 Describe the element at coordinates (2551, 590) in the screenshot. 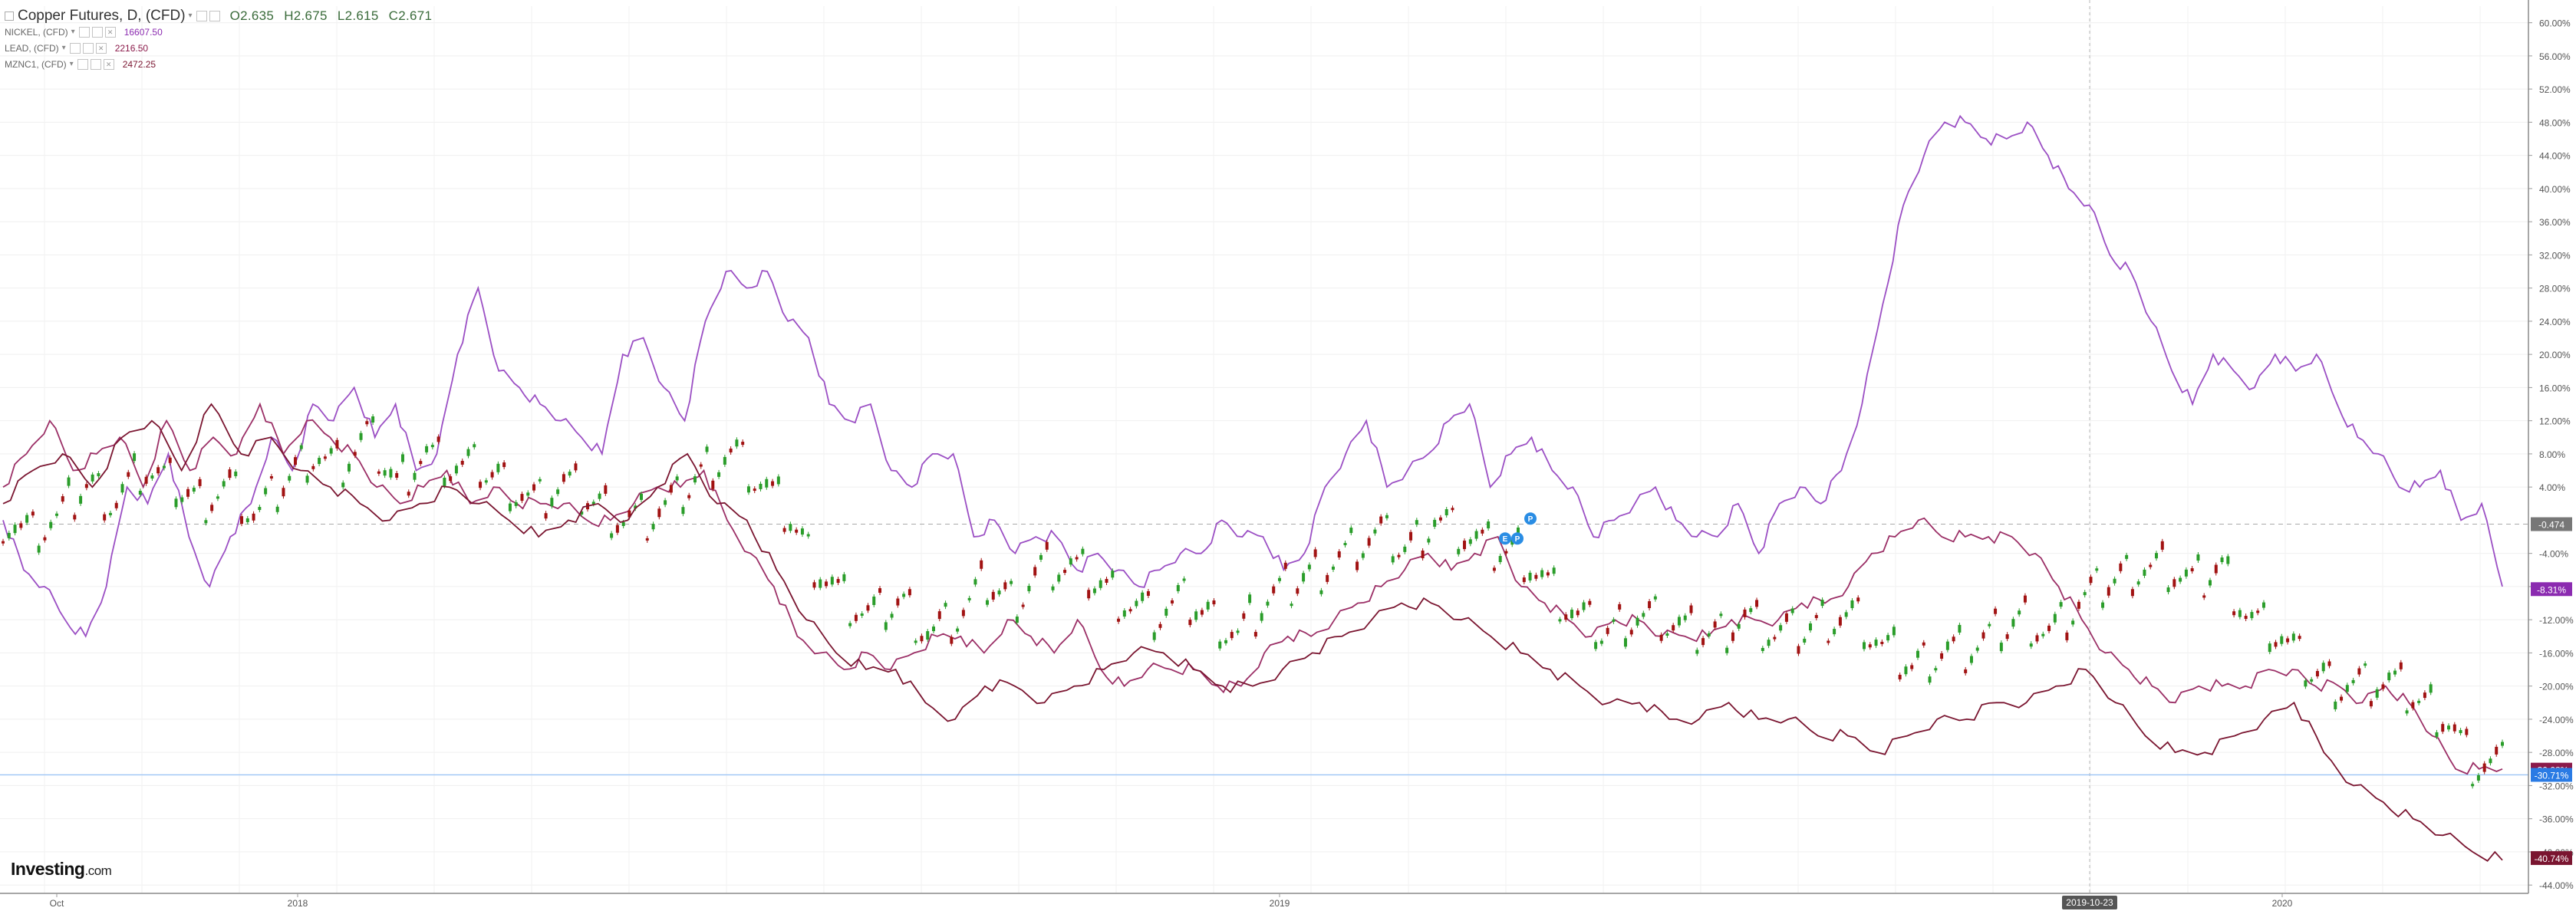

I see `end-label-text: -8.31%` at that location.